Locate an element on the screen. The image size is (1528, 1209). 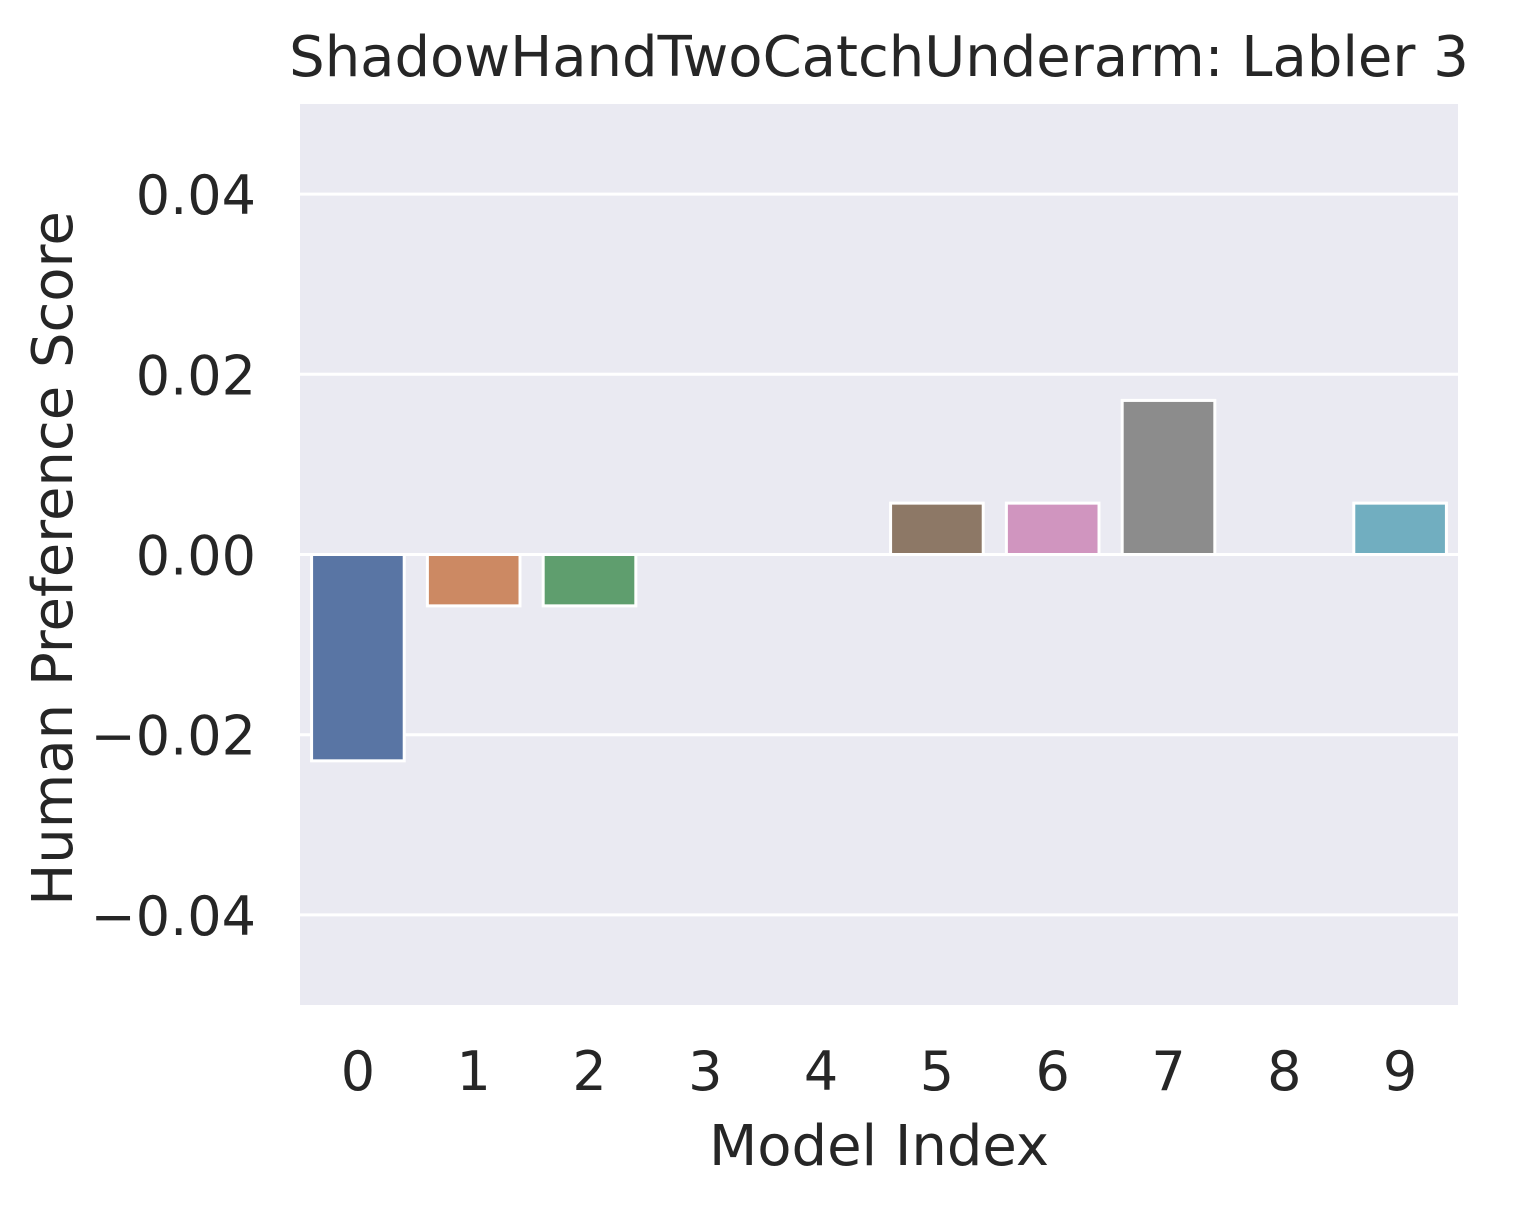
x-tick-labels: 0 1 2 3 4 5 6 7 8 9 is located at coordinates (879, 1071).